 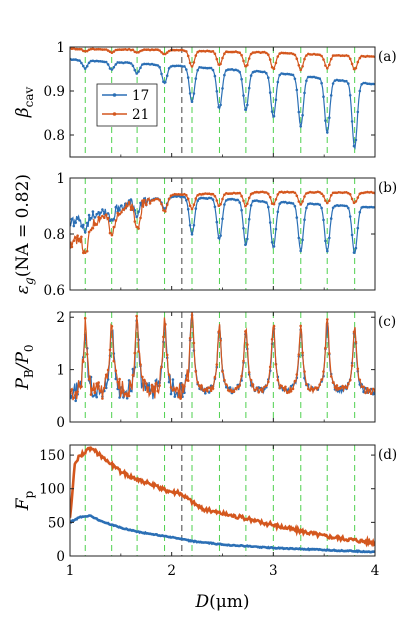 What do you see at coordinates (273, 571) in the screenshot?
I see `x-tick-label: 3` at bounding box center [273, 571].